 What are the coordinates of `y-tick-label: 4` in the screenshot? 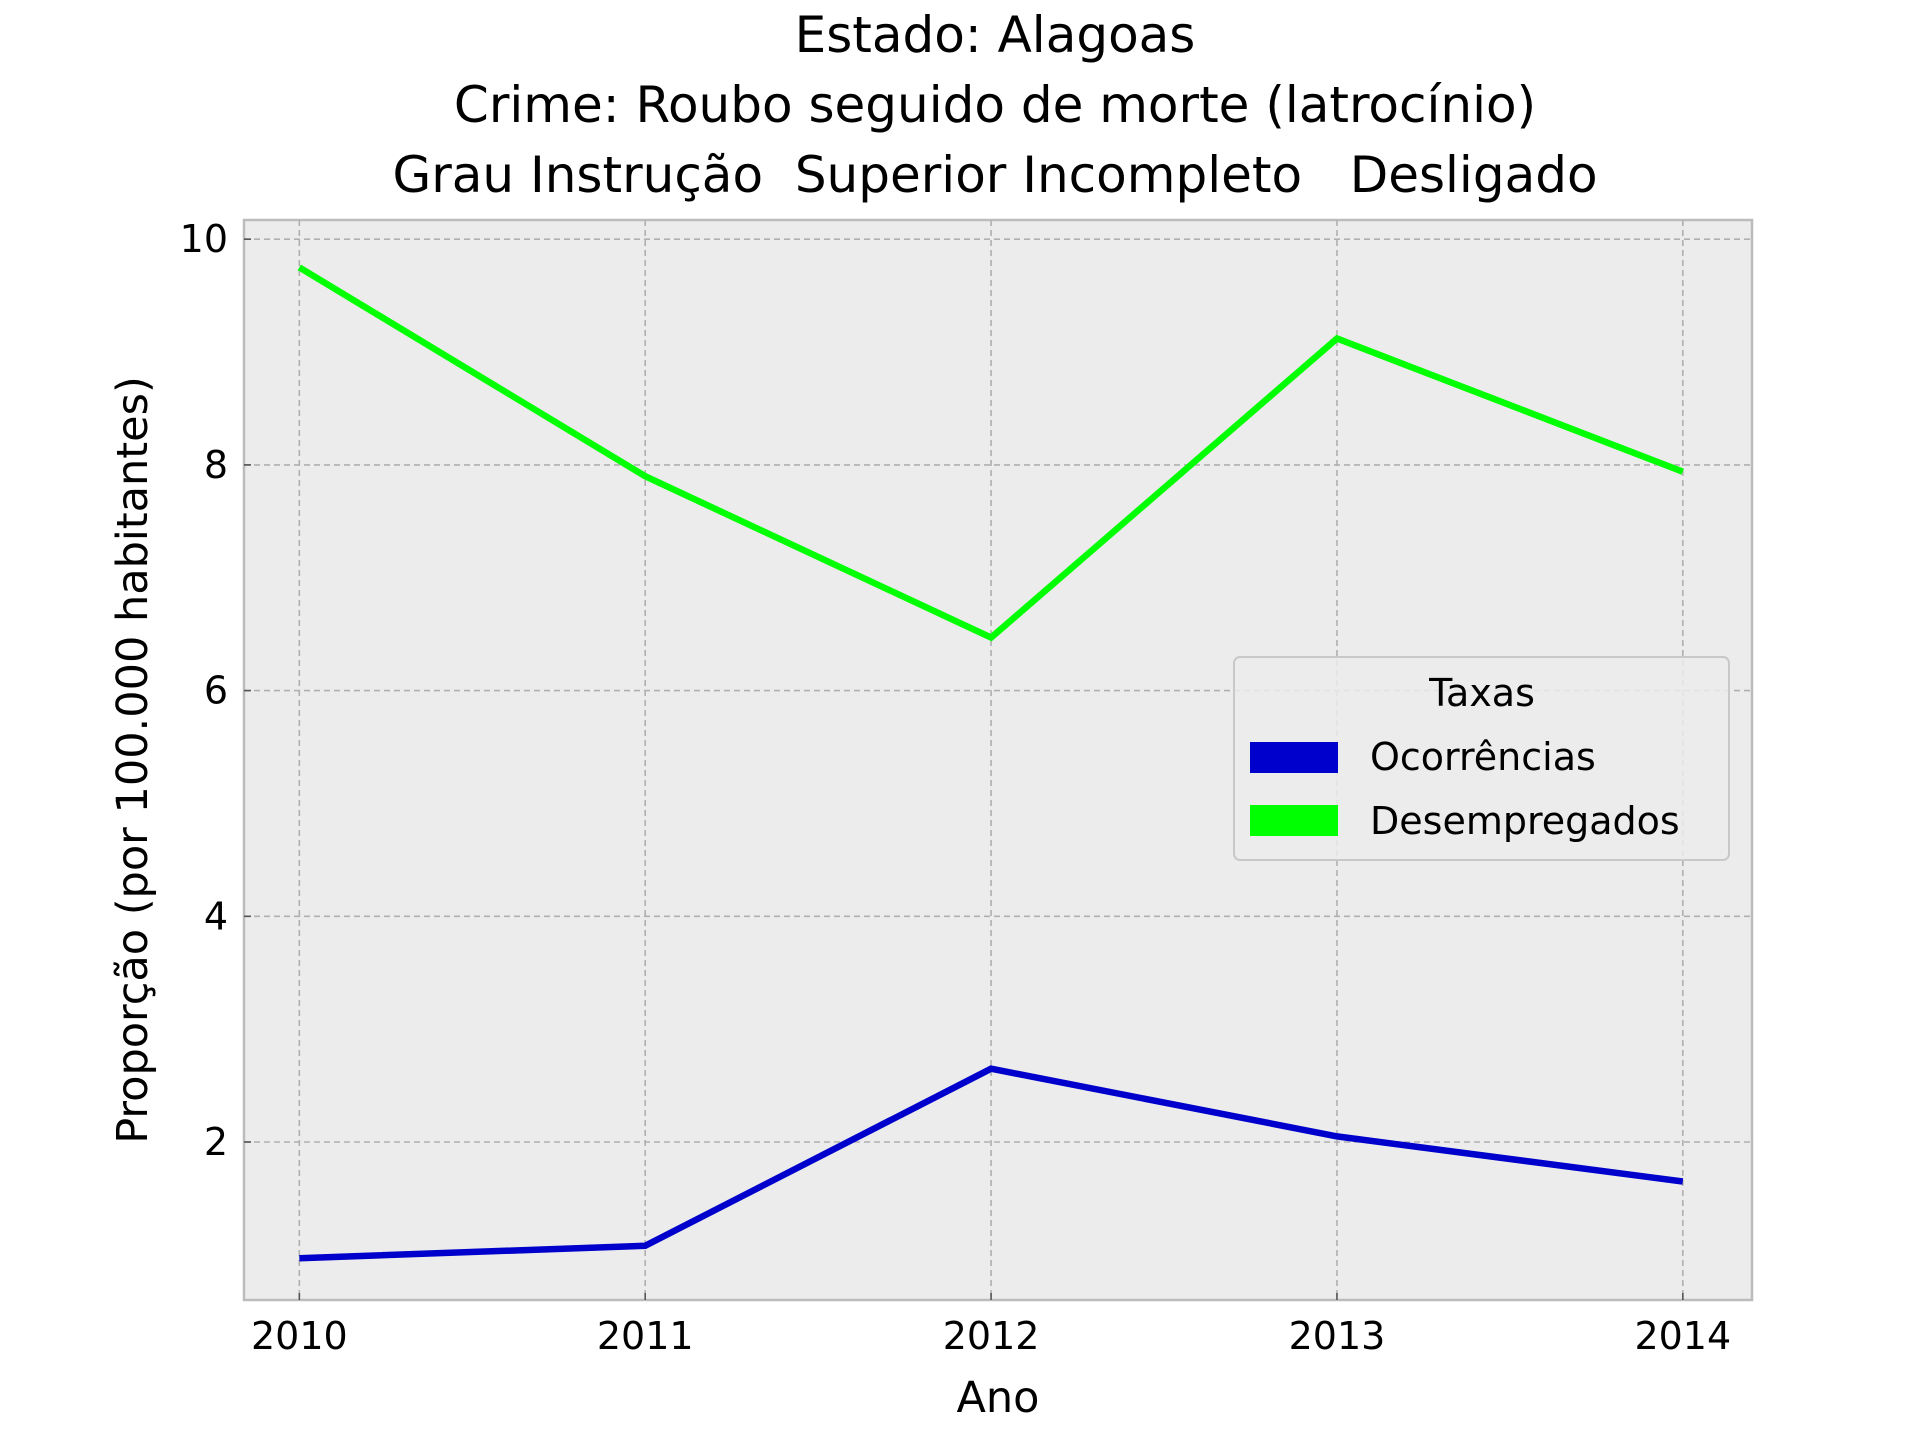 It's located at (216, 916).